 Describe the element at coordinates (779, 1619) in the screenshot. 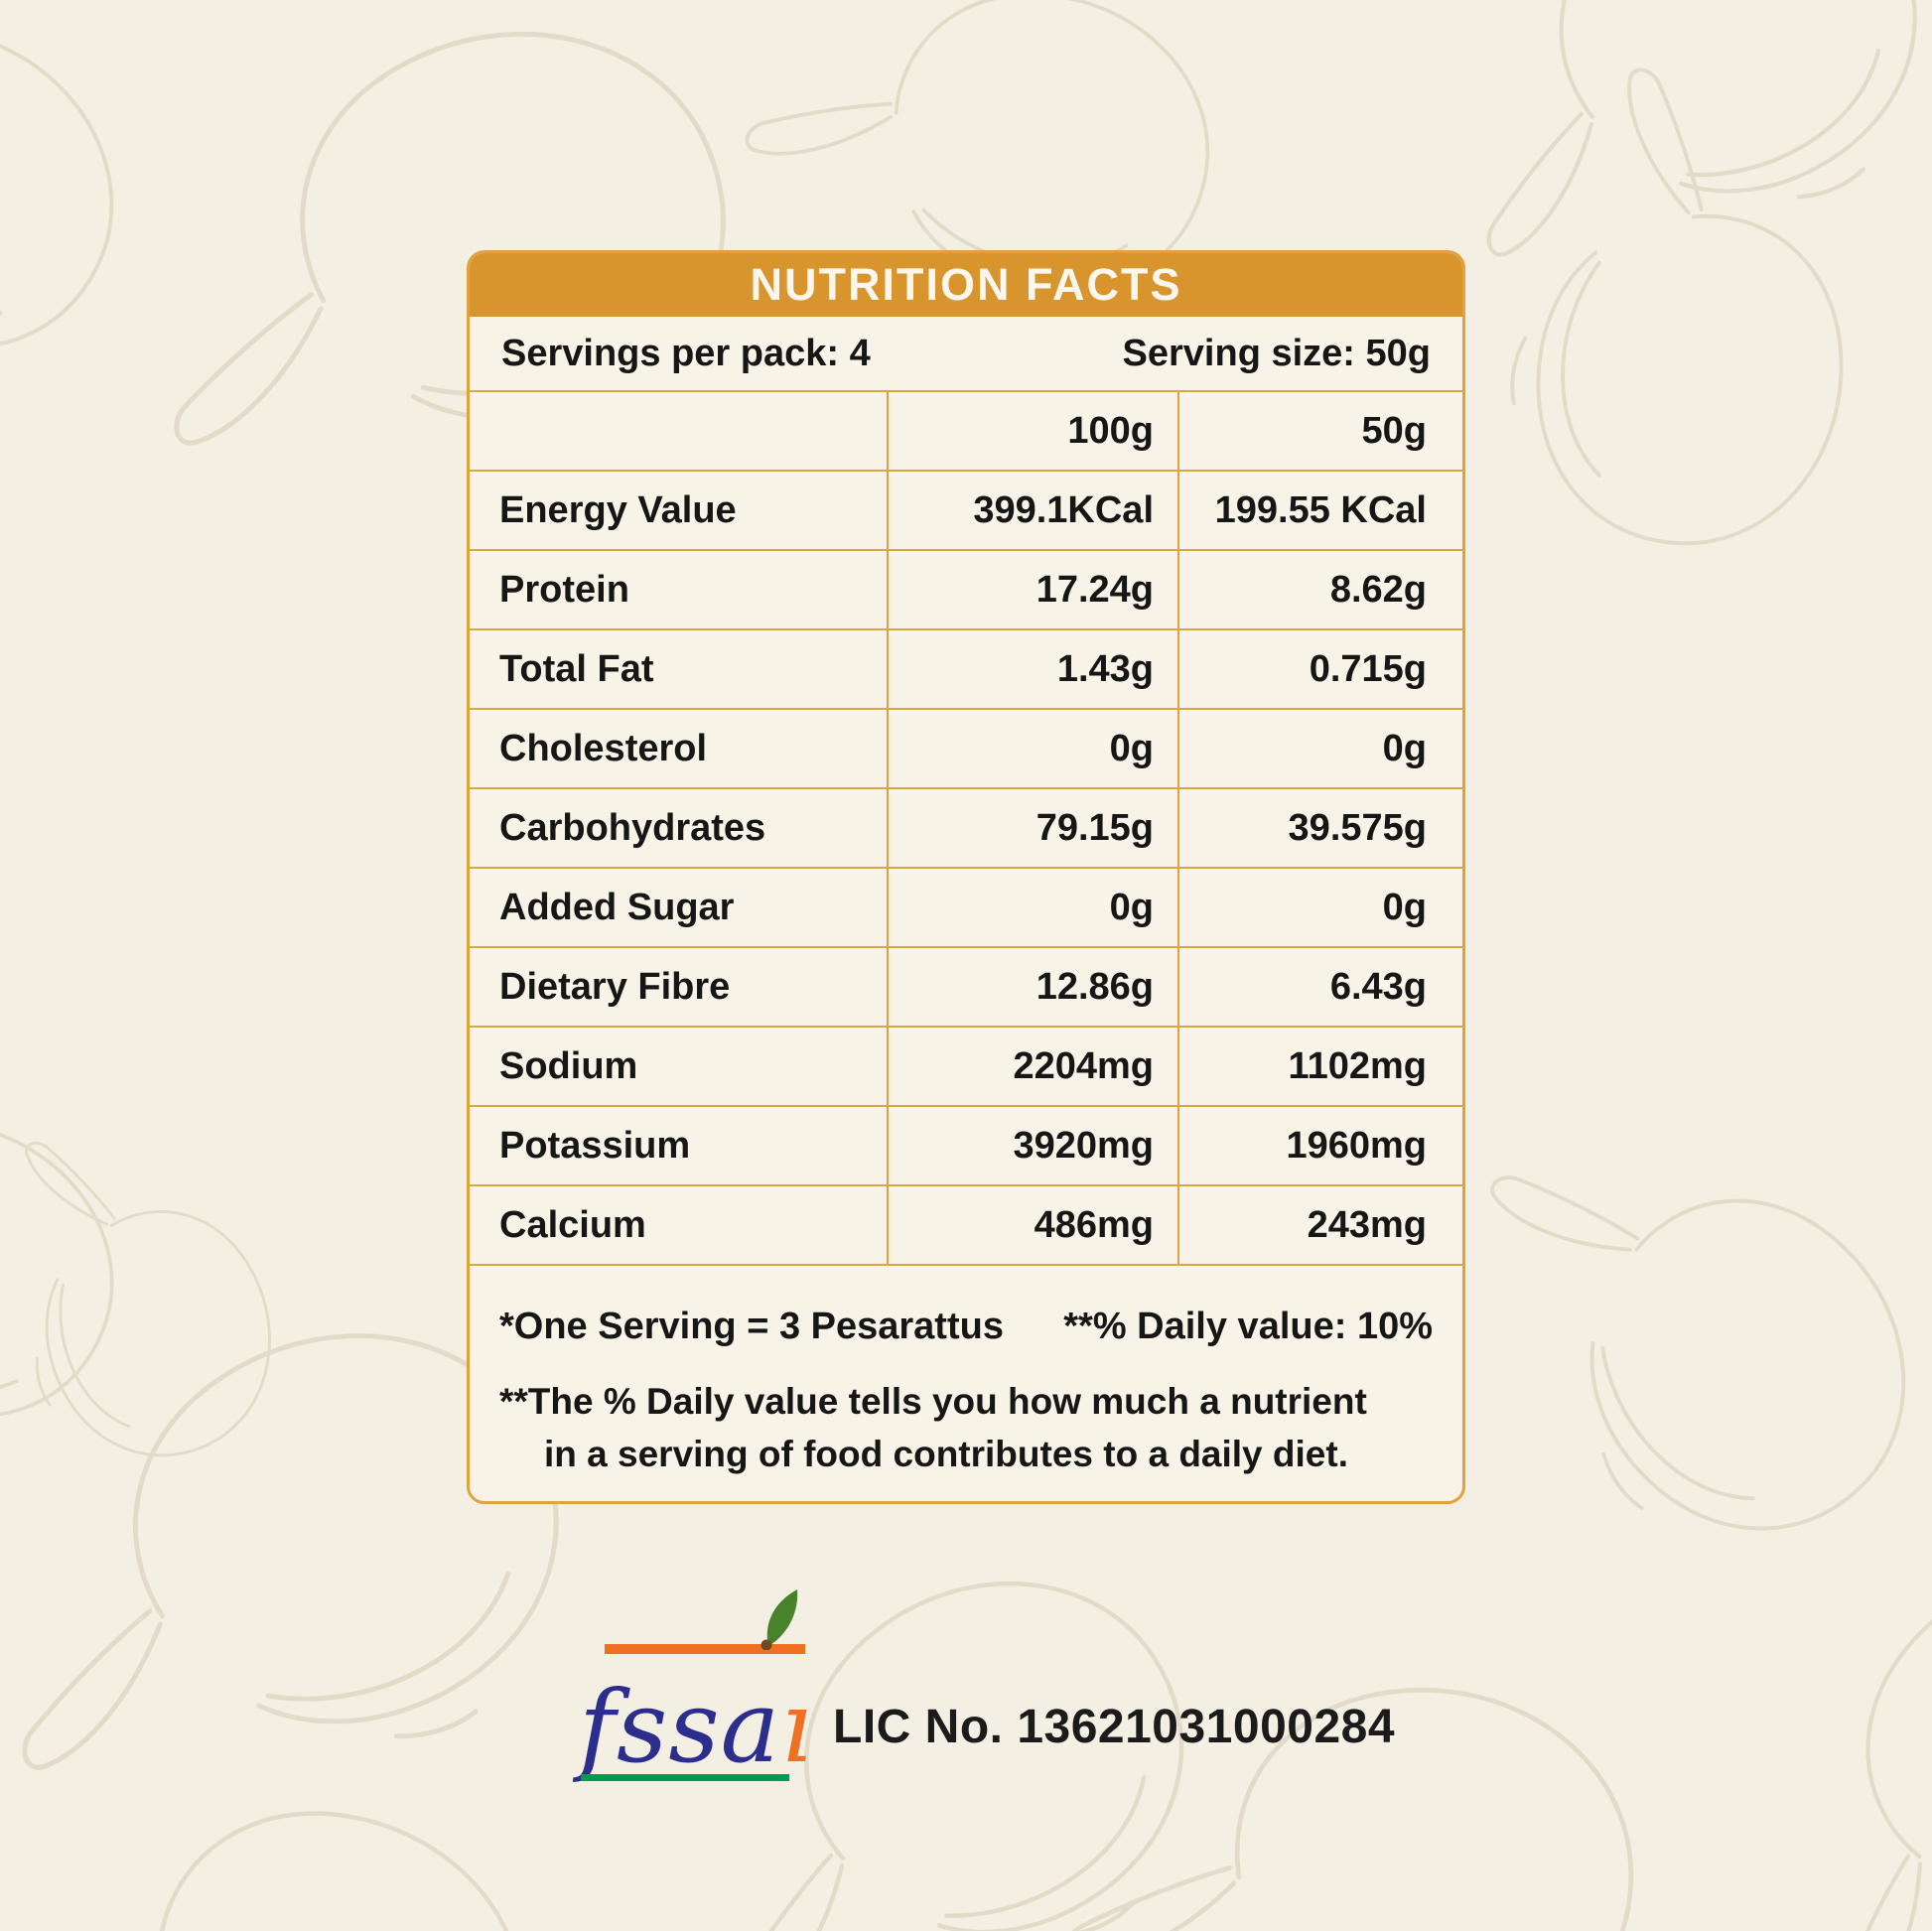

I see `leaf-icon` at that location.